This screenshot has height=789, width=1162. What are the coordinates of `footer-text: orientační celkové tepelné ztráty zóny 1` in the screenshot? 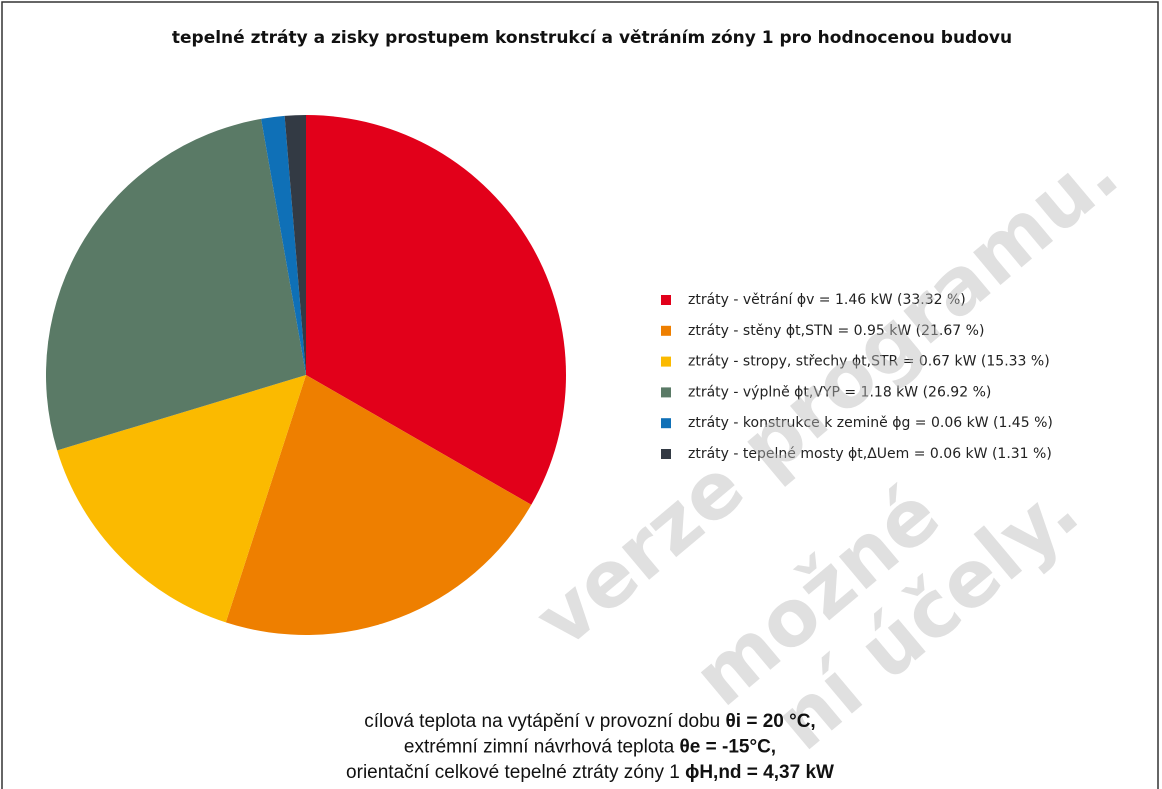 It's located at (515, 772).